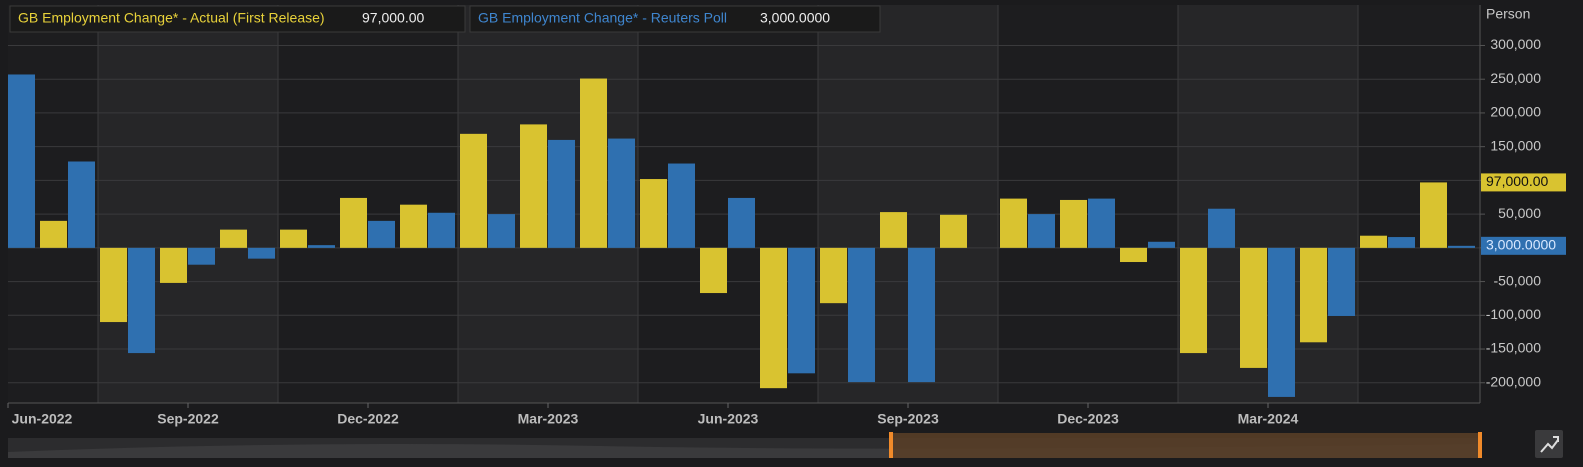 Image resolution: width=1583 pixels, height=467 pixels. I want to click on x-tick-label: Mar-2024, so click(1268, 419).